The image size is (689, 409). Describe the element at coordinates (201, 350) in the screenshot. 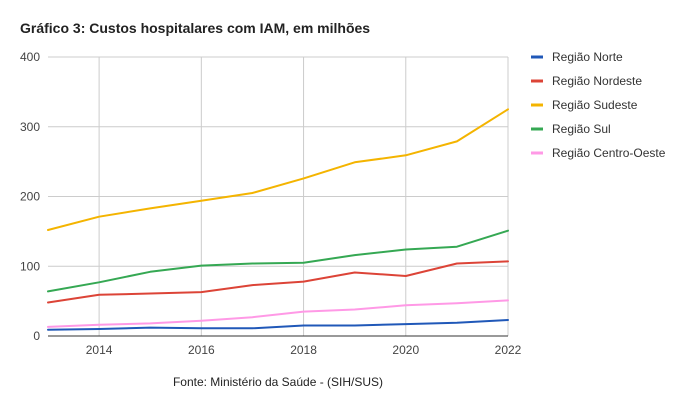

I see `x-tick-label: 2016` at that location.